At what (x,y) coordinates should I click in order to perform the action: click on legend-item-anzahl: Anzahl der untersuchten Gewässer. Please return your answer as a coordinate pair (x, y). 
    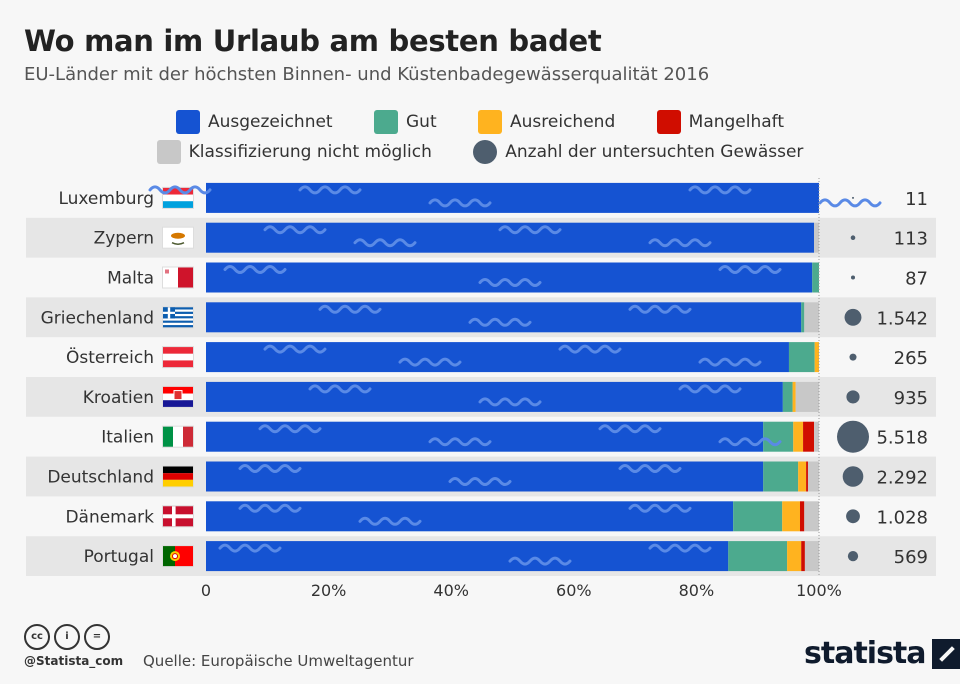
    Looking at the image, I should click on (638, 152).